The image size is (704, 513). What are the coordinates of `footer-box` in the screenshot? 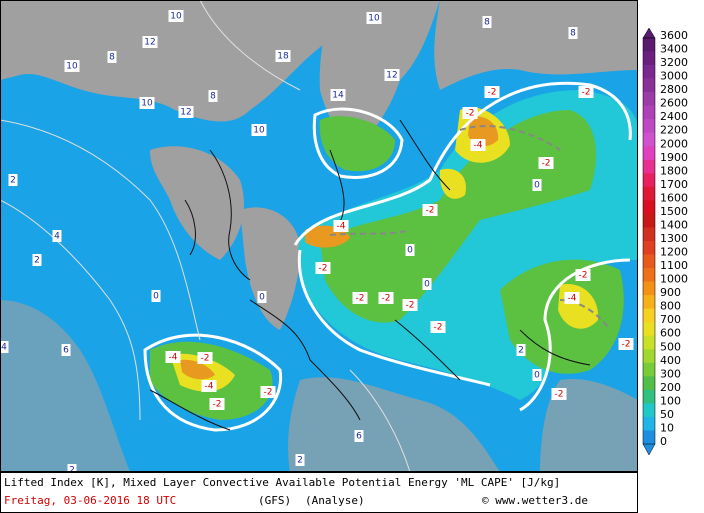 It's located at (319, 492).